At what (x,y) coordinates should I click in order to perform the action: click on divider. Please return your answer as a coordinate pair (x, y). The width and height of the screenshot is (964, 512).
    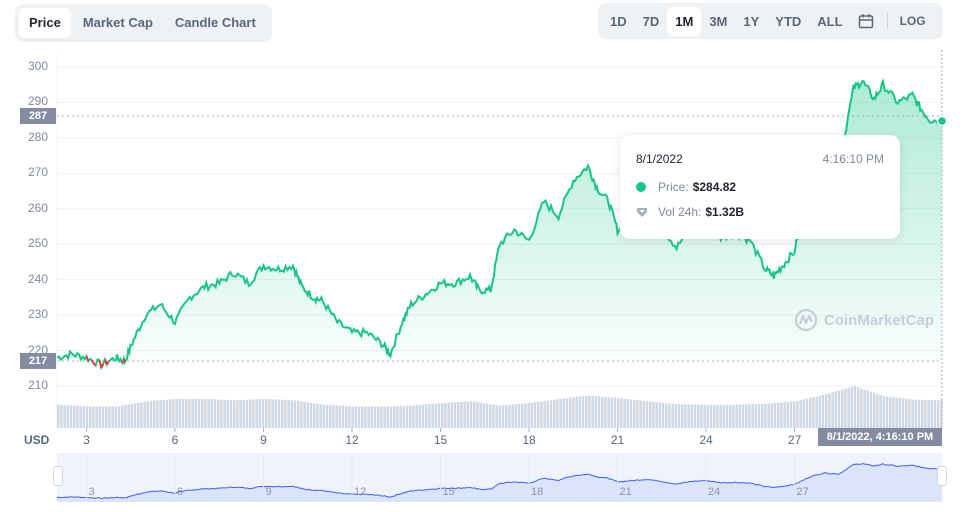
    Looking at the image, I should click on (887, 21).